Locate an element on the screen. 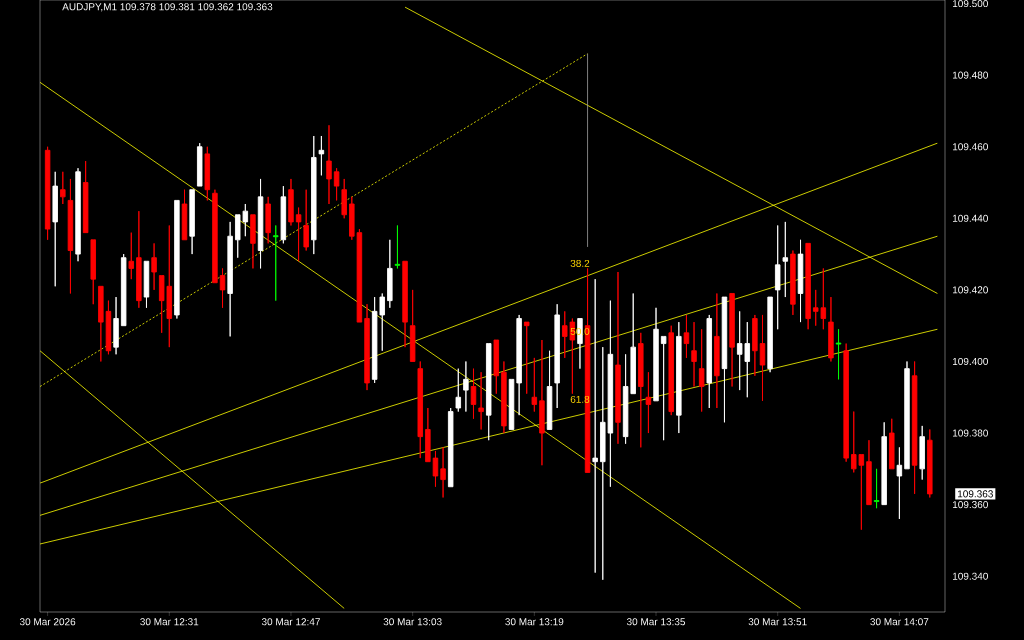  y-tick-label: 109.460 is located at coordinates (970, 147).